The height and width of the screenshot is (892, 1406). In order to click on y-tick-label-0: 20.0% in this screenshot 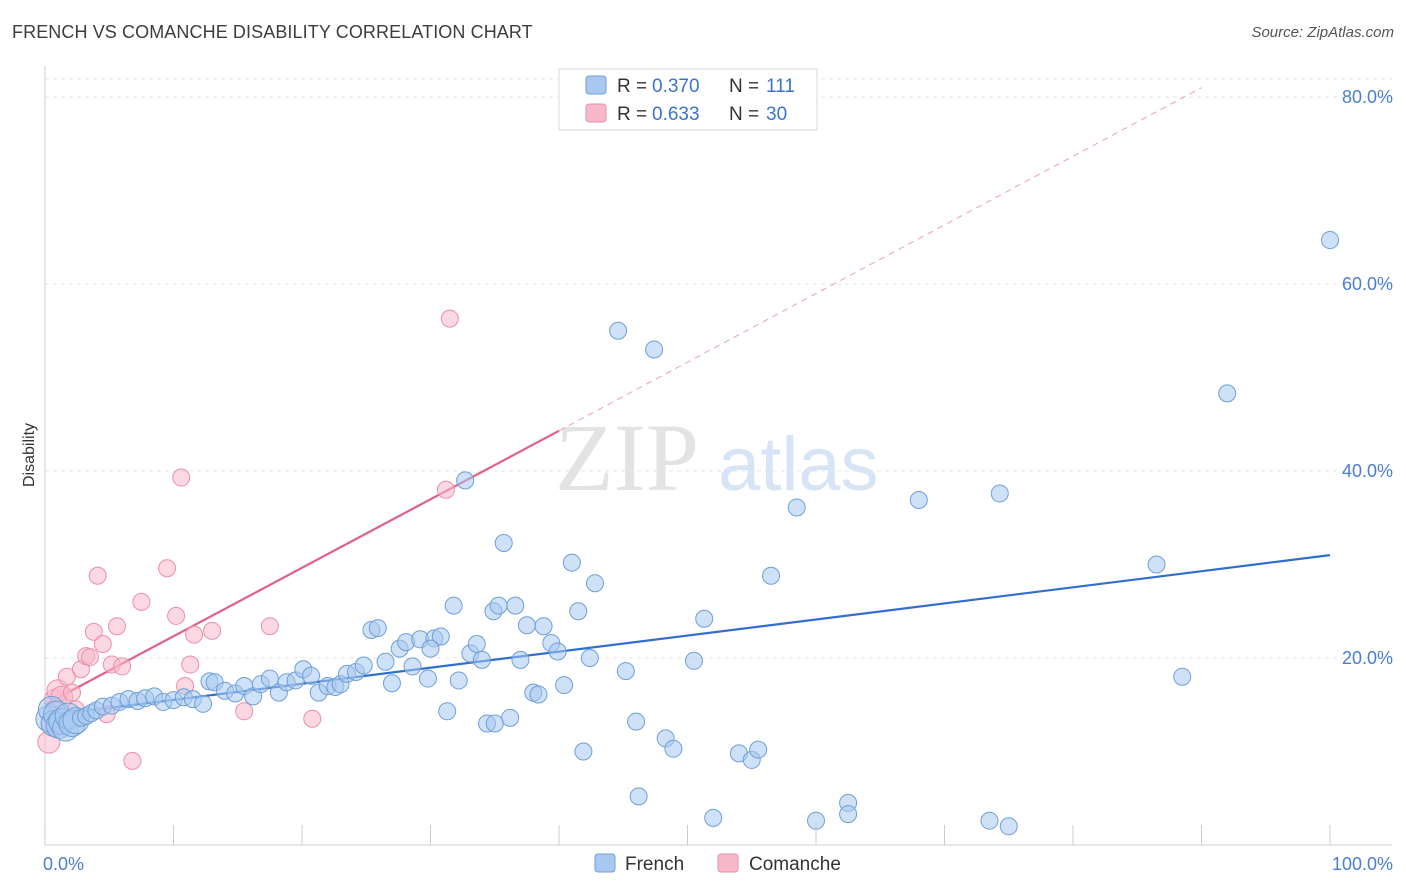, I will do `click(1367, 658)`.